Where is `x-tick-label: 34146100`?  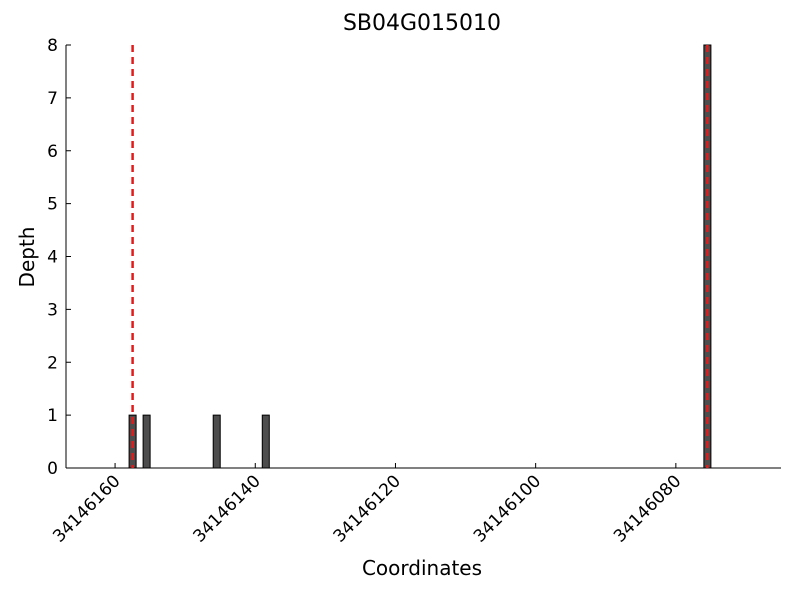 x-tick-label: 34146100 is located at coordinates (507, 508).